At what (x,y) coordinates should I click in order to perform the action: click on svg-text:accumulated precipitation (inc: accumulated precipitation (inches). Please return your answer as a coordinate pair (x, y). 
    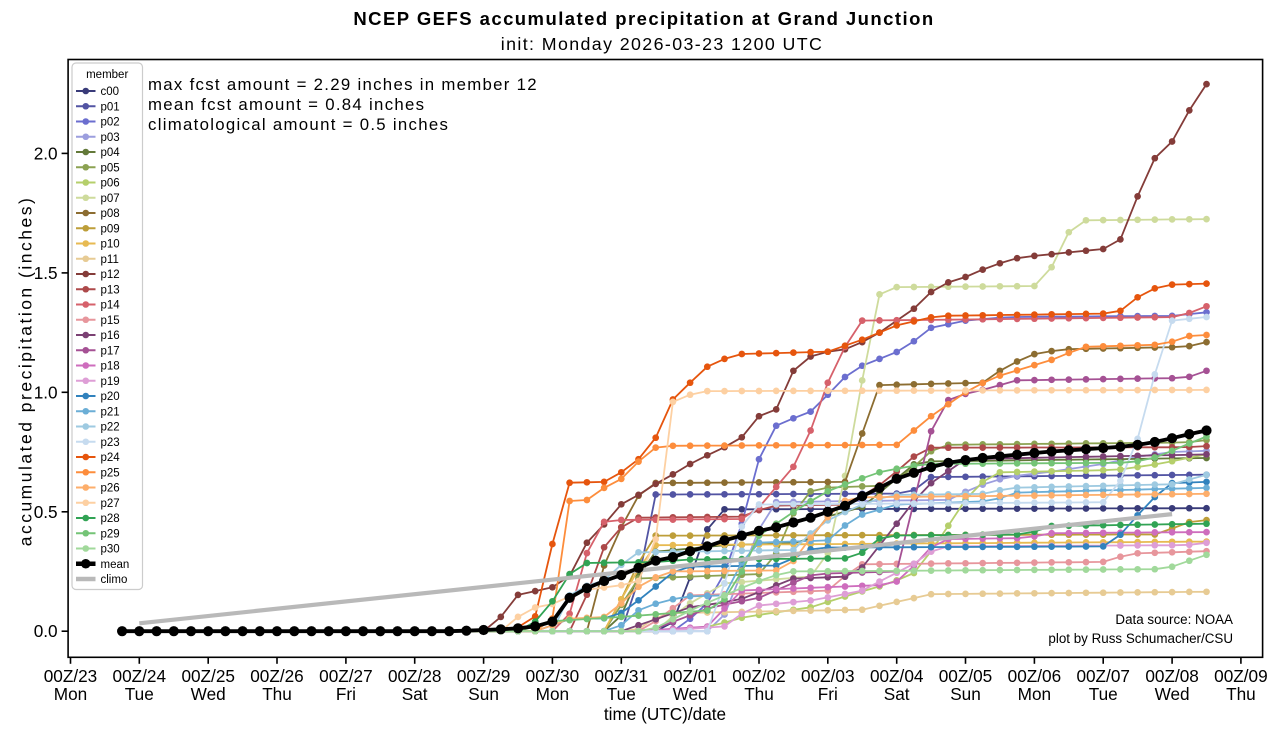
    Looking at the image, I should click on (26, 371).